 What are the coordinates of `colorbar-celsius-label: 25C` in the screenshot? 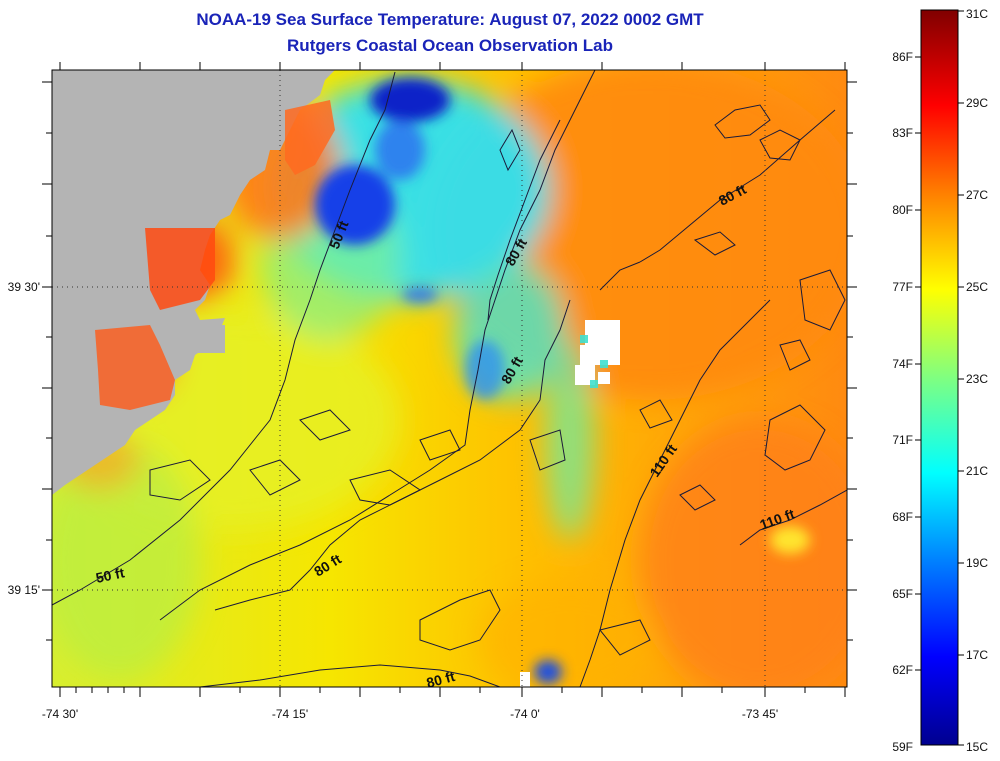 It's located at (977, 287).